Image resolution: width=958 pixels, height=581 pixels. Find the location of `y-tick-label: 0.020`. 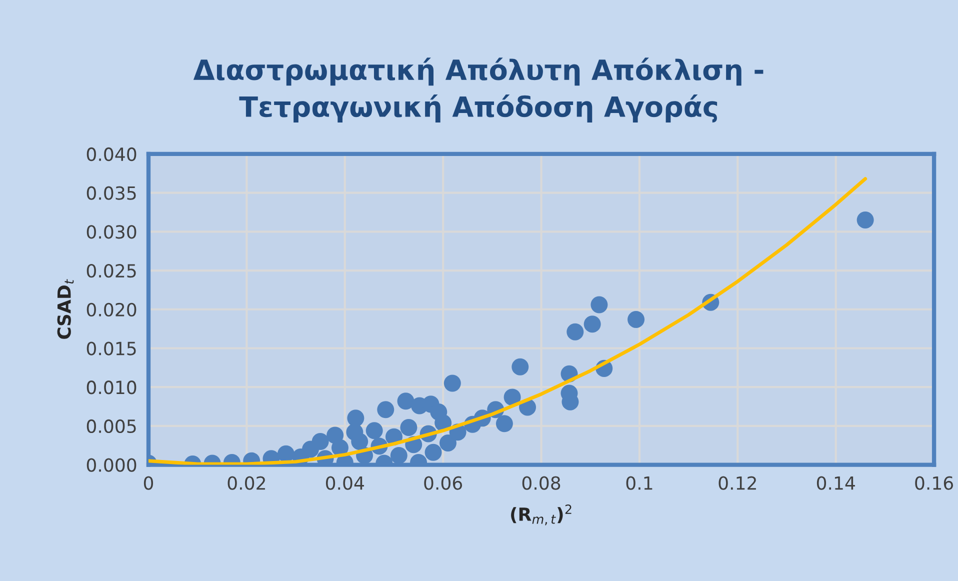

y-tick-label: 0.020 is located at coordinates (111, 309).